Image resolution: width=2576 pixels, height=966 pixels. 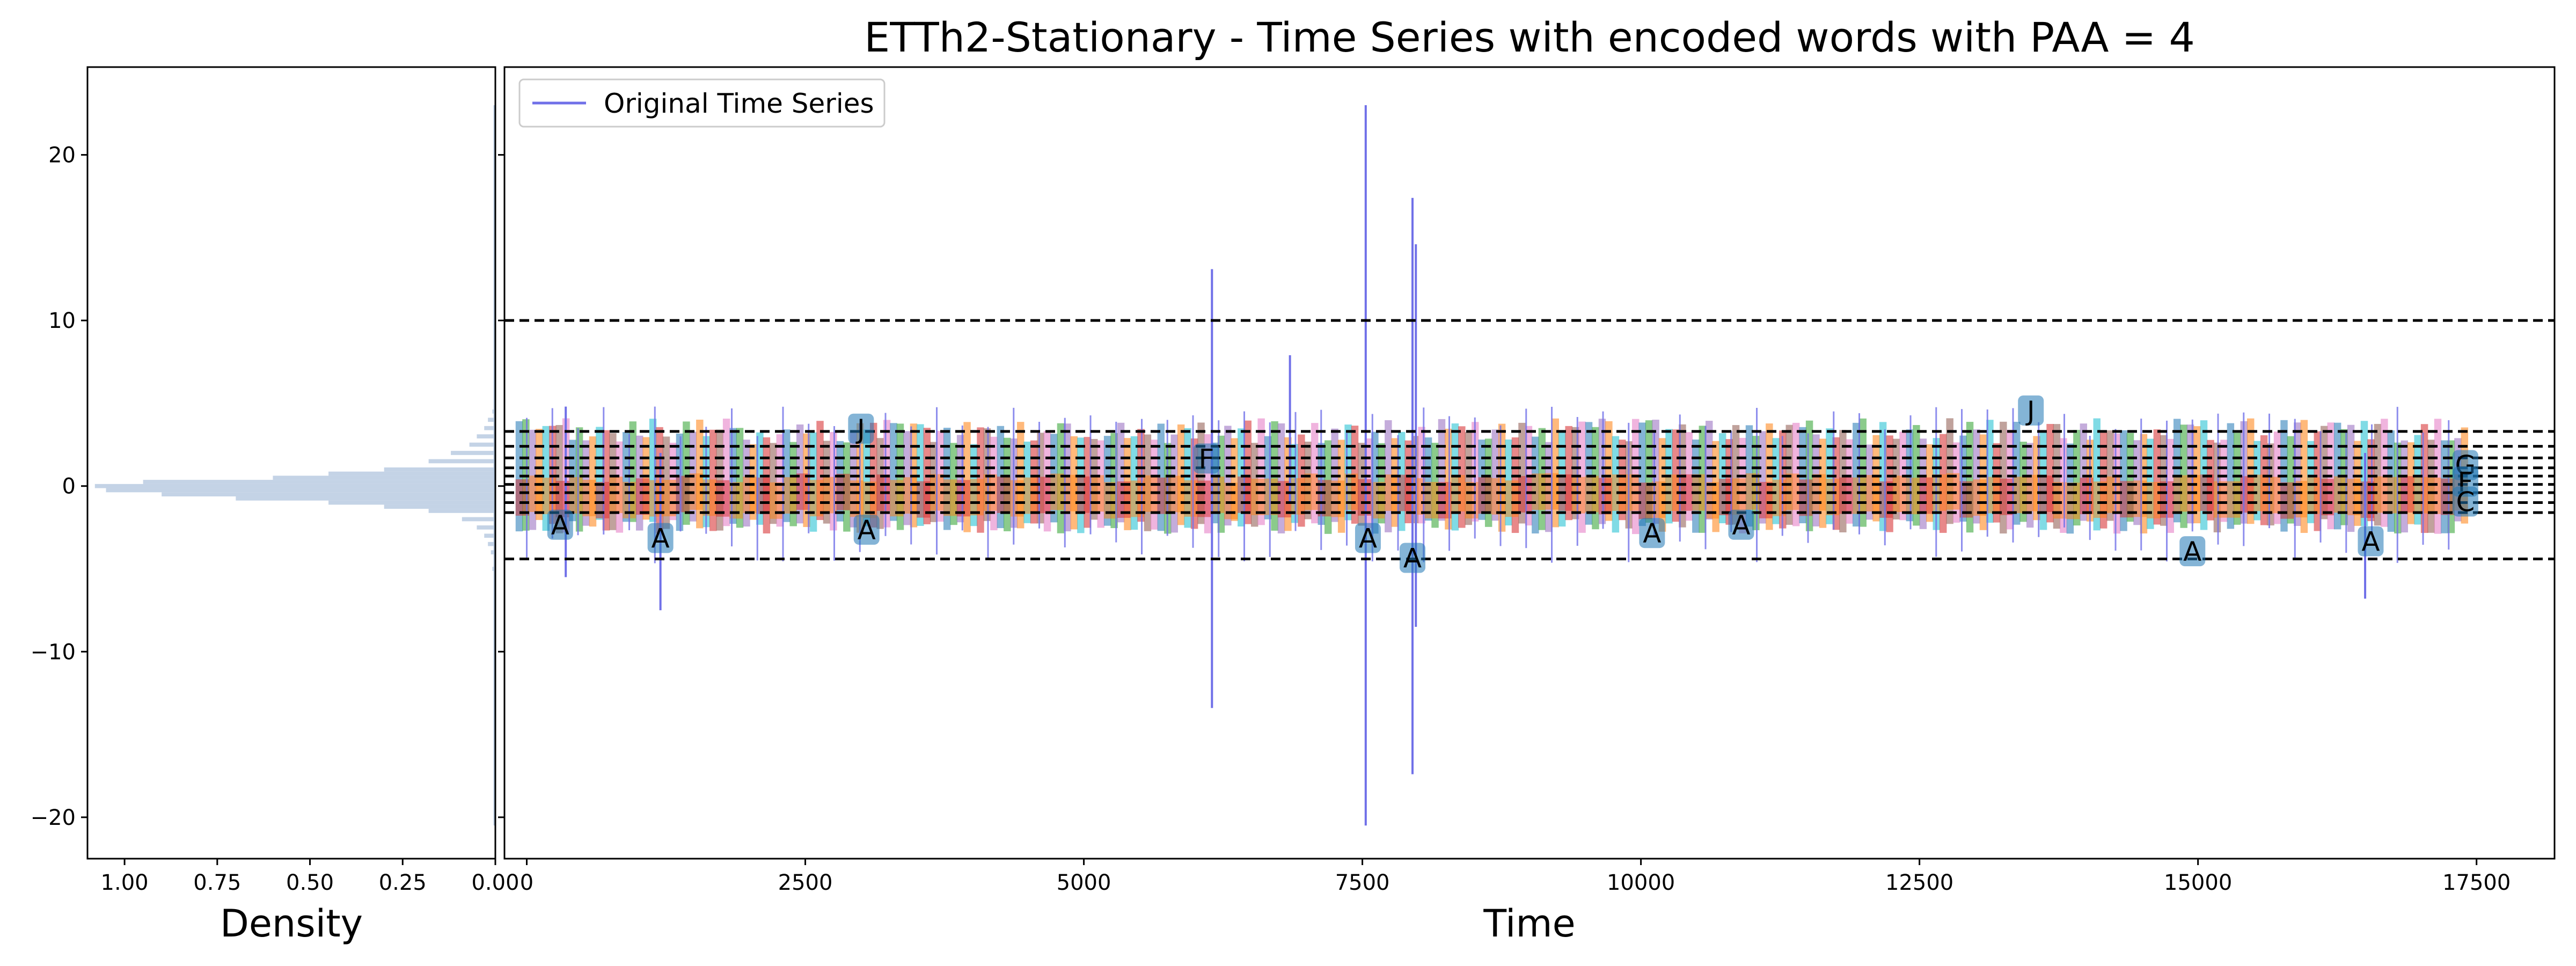 I want to click on encoded-letter: F, so click(x=1206, y=458).